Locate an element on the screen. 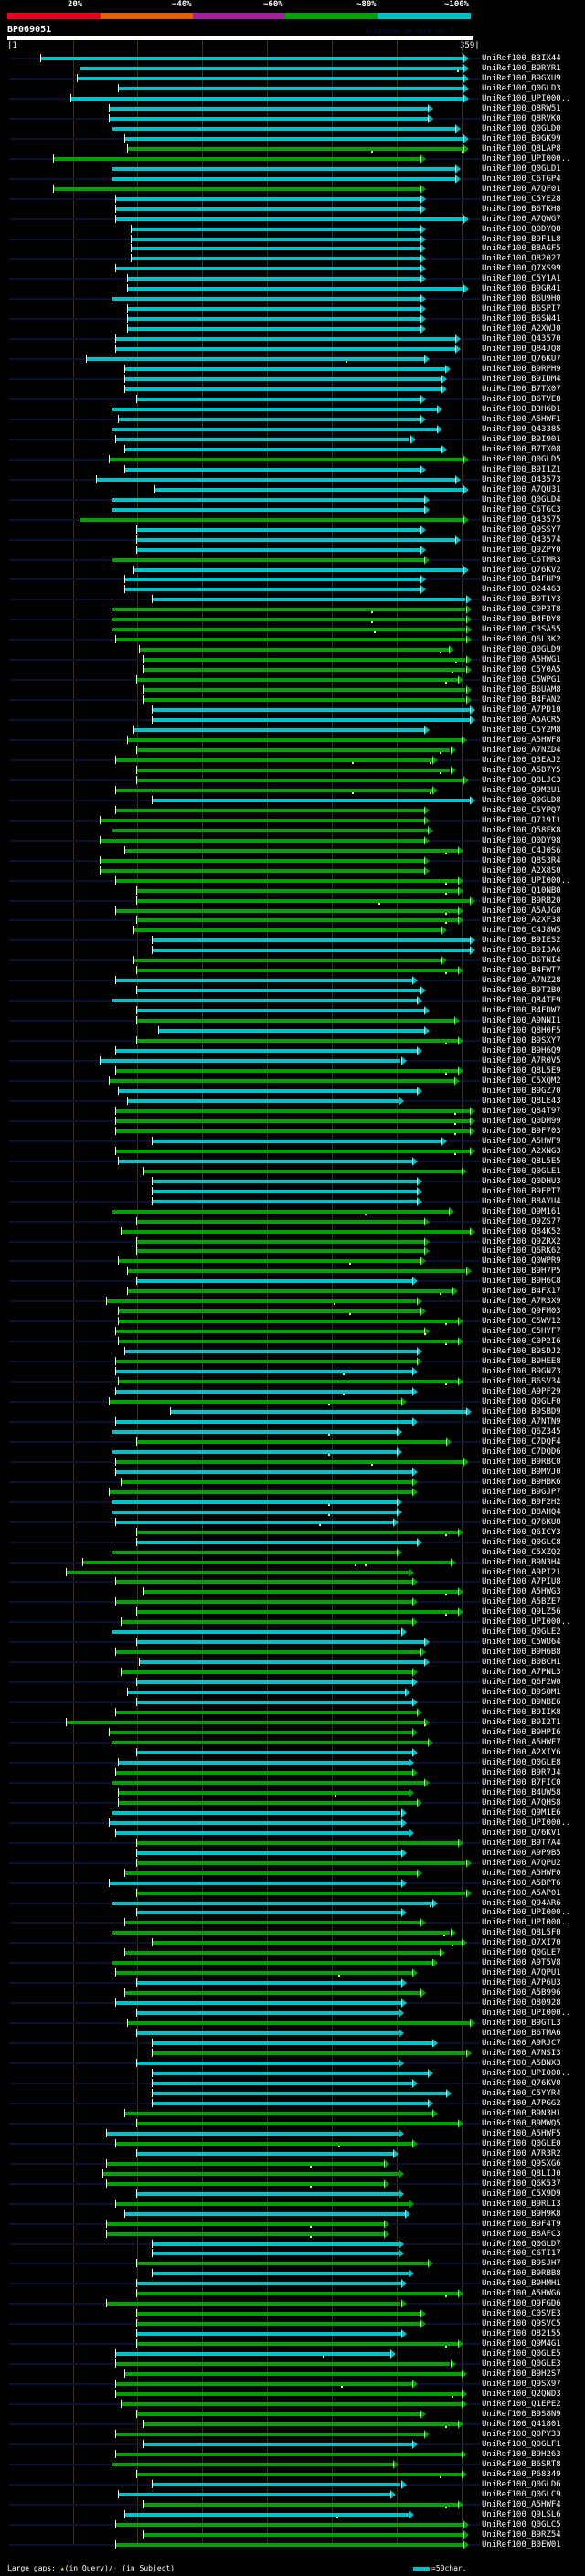 This screenshot has width=585, height=2576. hit-row: UniRef100_Q84T97 is located at coordinates (293, 1111).